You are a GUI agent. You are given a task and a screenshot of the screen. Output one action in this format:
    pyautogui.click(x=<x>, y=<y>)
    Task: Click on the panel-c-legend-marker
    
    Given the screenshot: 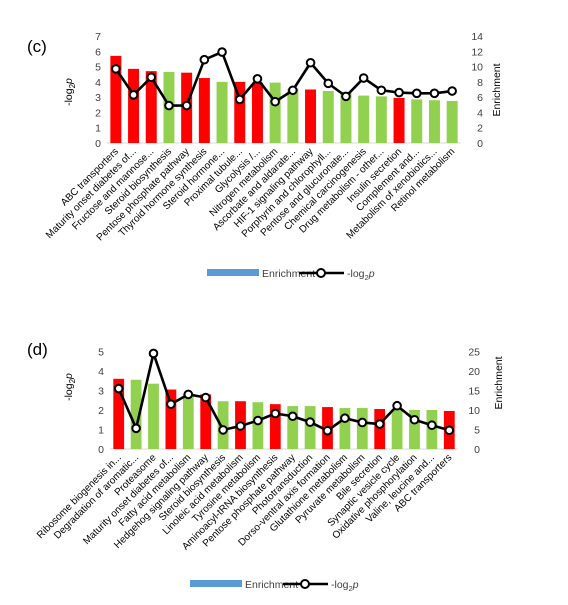 What is the action you would take?
    pyautogui.click(x=321, y=273)
    